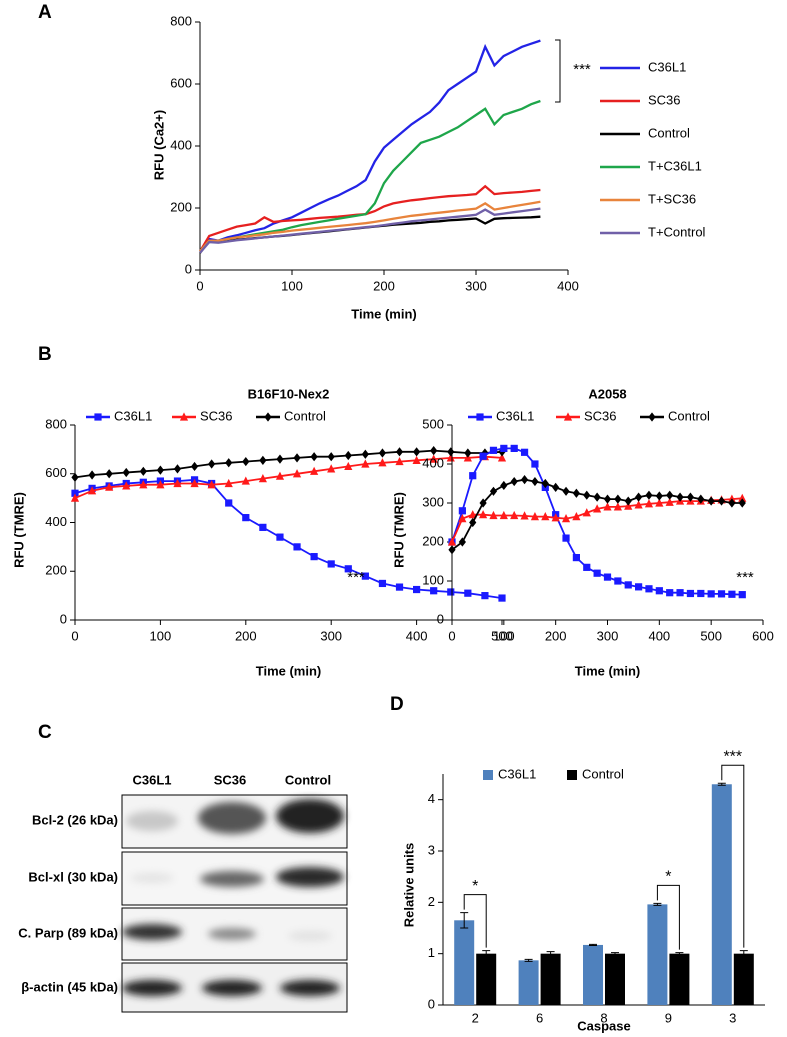  Describe the element at coordinates (68, 932) in the screenshot. I see `blot-row: C. Parp (89 kDa)` at that location.